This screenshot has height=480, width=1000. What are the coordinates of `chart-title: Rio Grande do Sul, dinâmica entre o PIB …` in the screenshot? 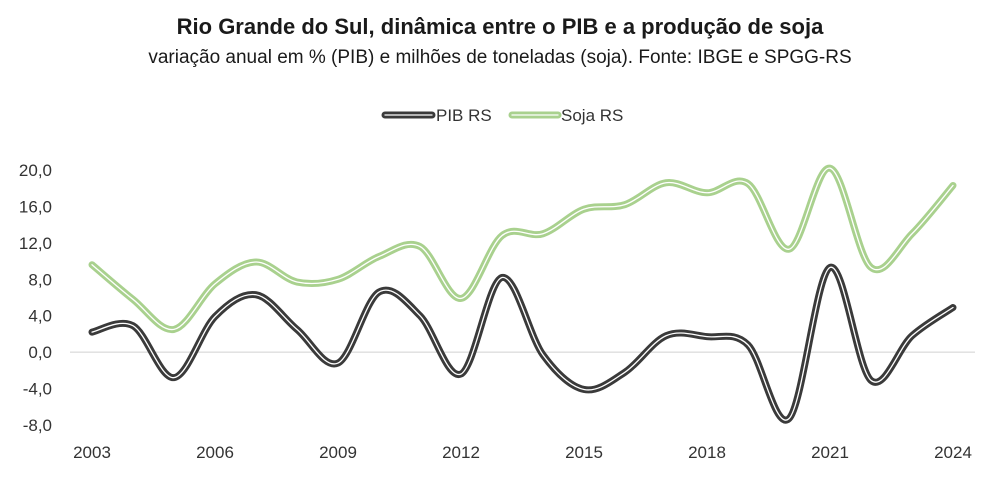 It's located at (500, 26).